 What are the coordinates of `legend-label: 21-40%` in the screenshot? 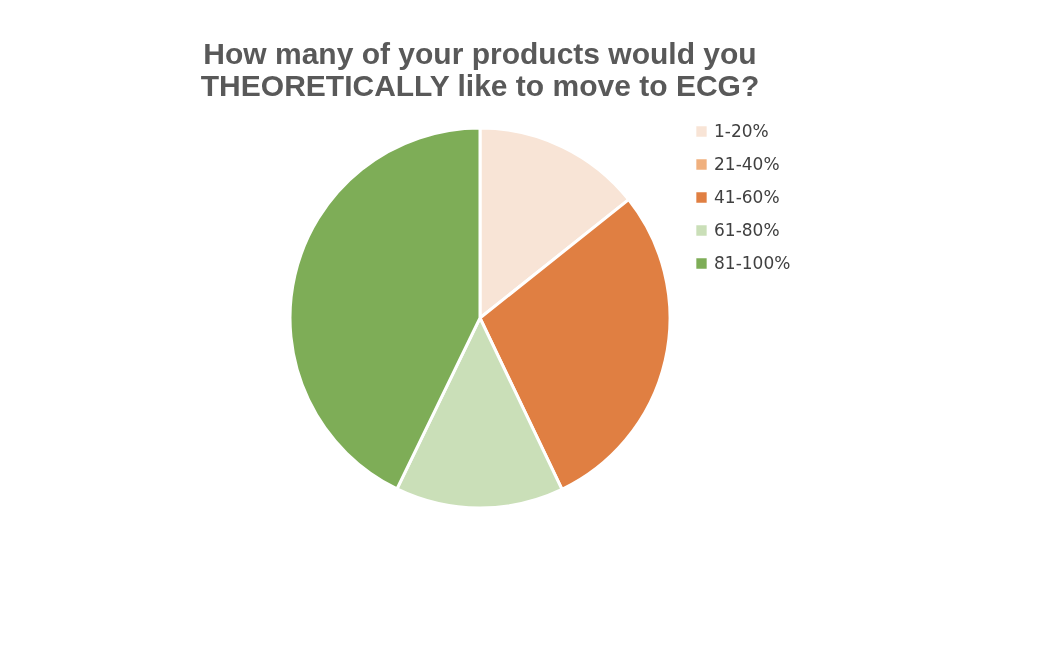 It's located at (747, 163).